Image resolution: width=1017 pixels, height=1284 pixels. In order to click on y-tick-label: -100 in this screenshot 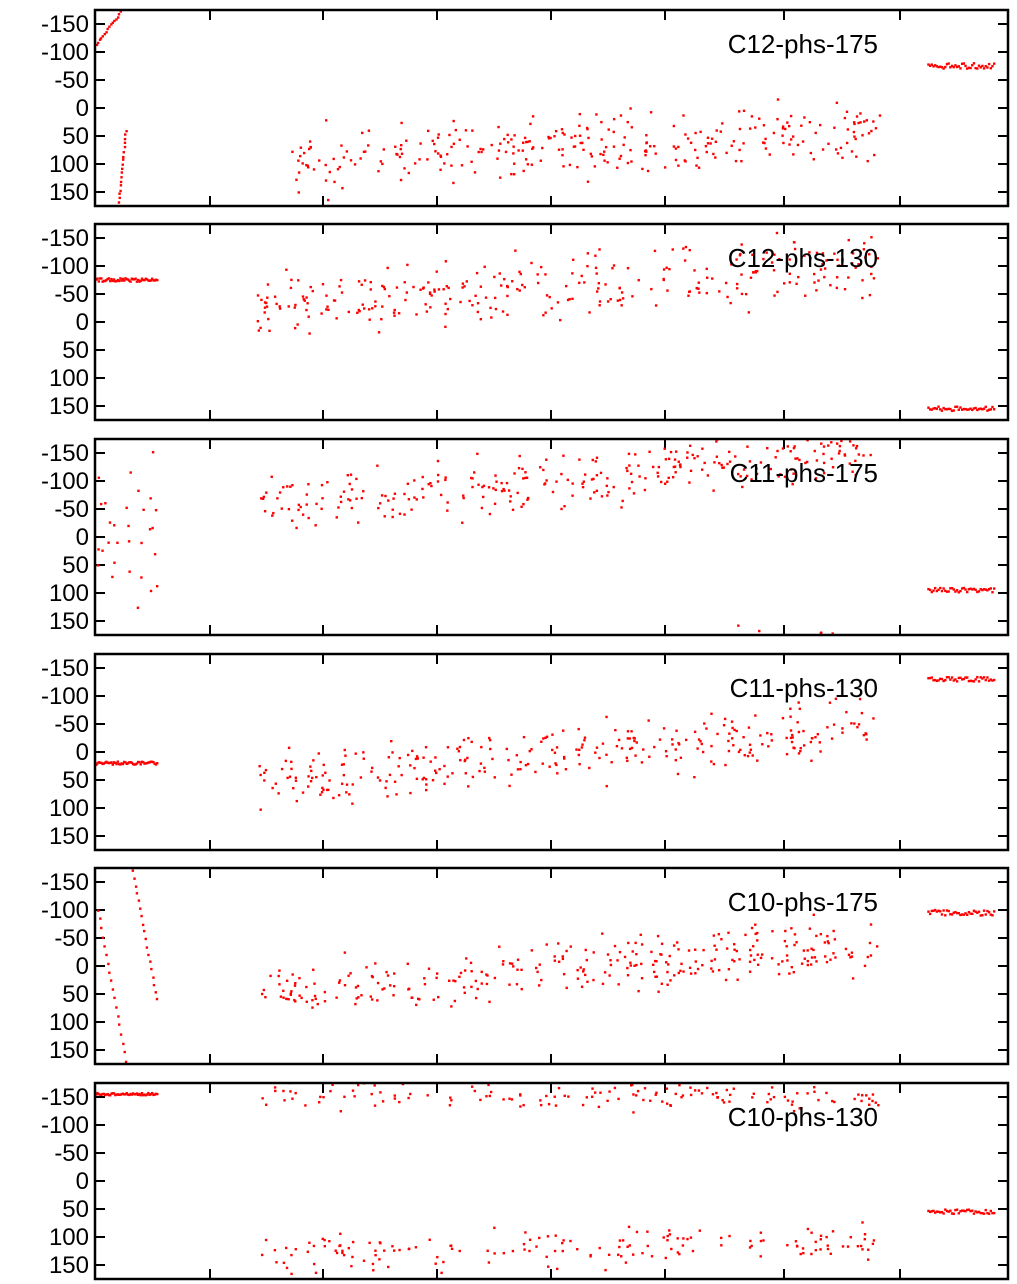, I will do `click(65, 1125)`.